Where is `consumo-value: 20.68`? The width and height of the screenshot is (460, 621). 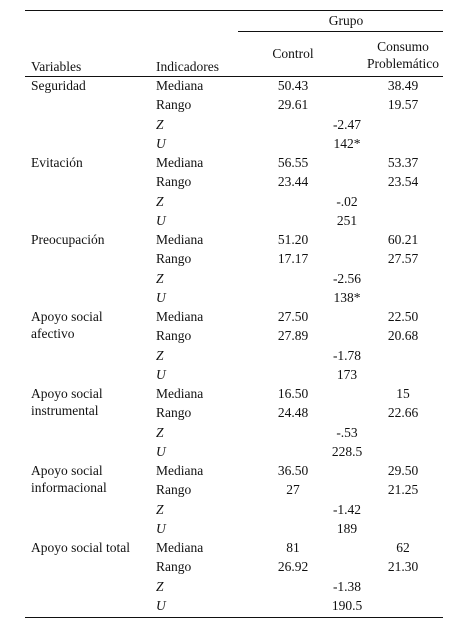
consumo-value: 20.68 is located at coordinates (403, 336).